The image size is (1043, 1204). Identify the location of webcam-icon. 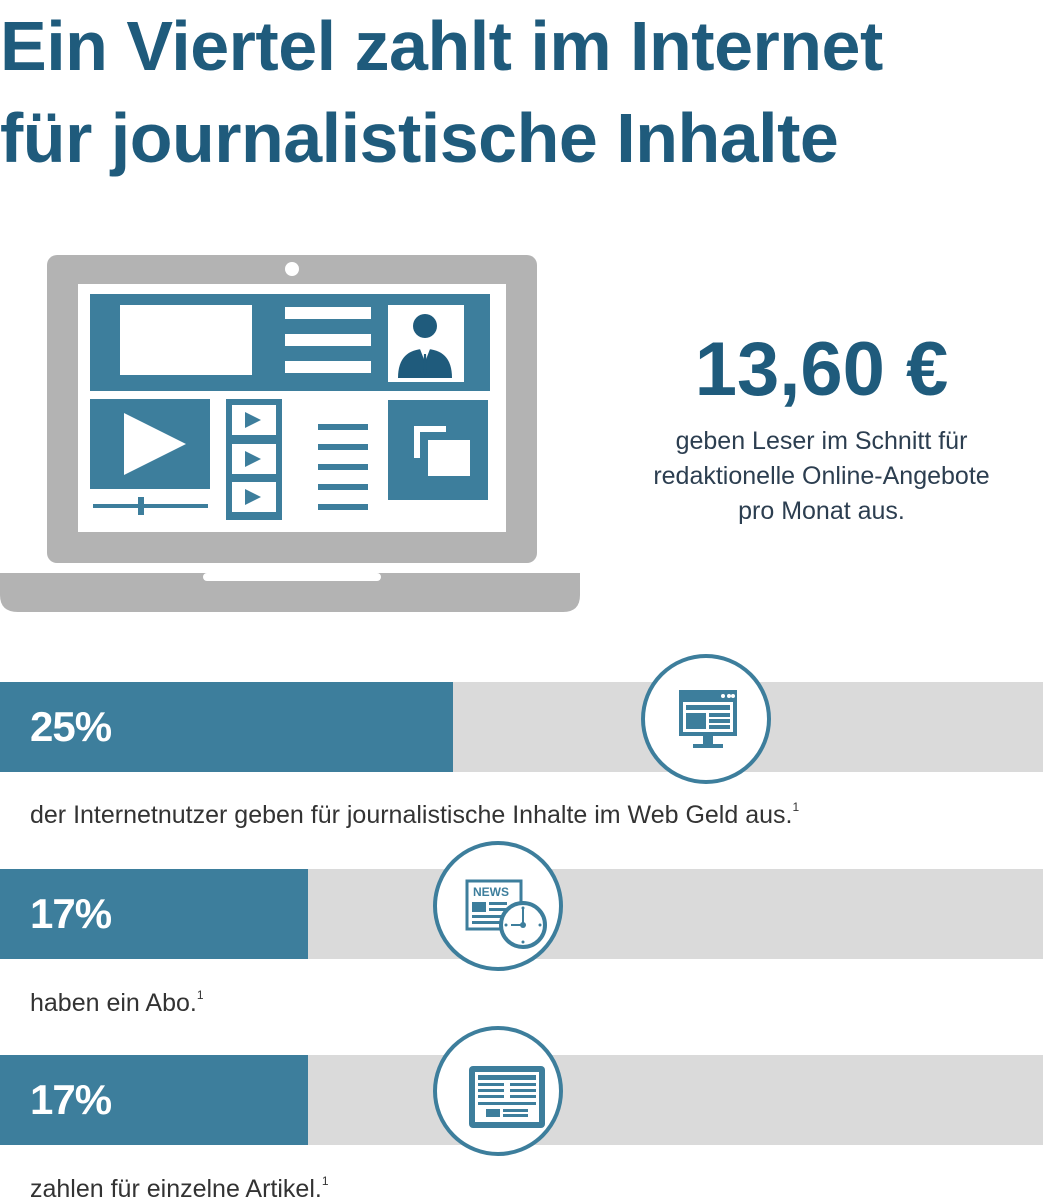
(292, 269).